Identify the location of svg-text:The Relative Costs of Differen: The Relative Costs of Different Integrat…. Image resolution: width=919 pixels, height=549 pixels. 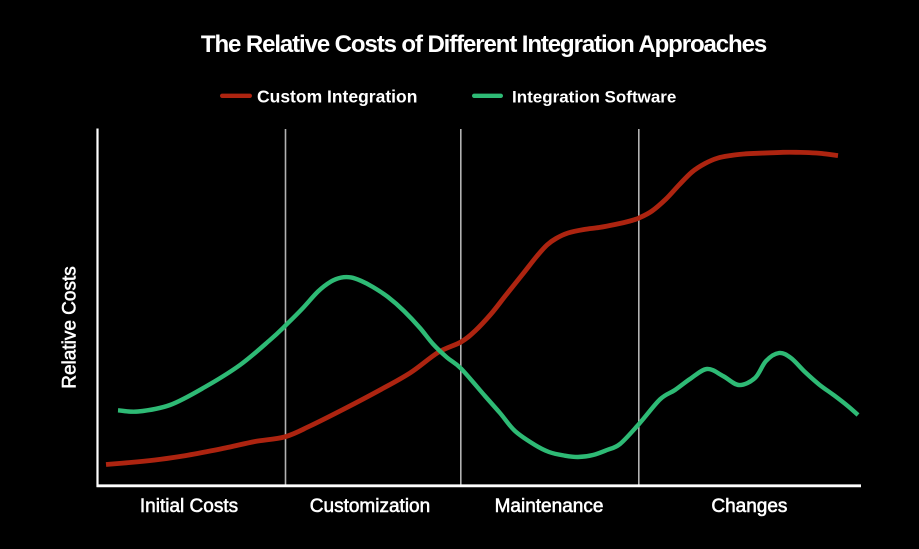
(484, 44).